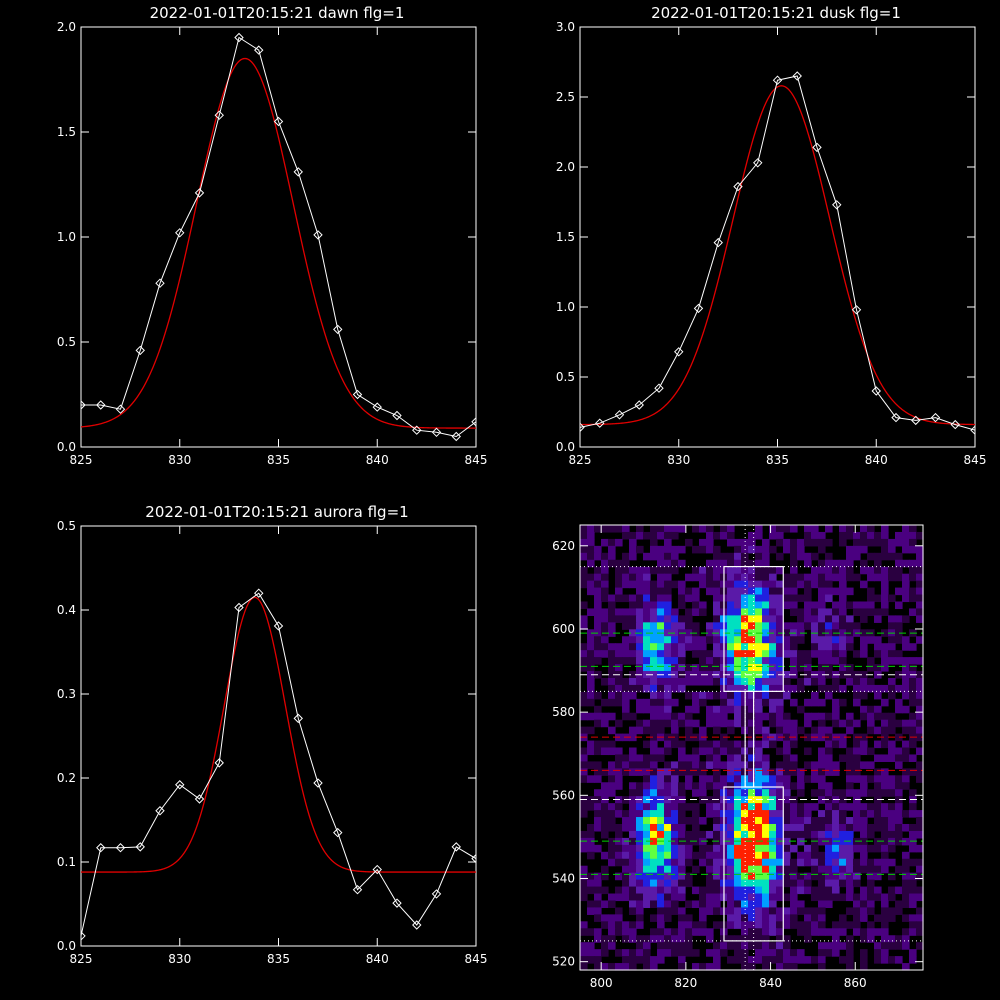  What do you see at coordinates (81, 959) in the screenshot?
I see `aurora-xtick-label: 825` at bounding box center [81, 959].